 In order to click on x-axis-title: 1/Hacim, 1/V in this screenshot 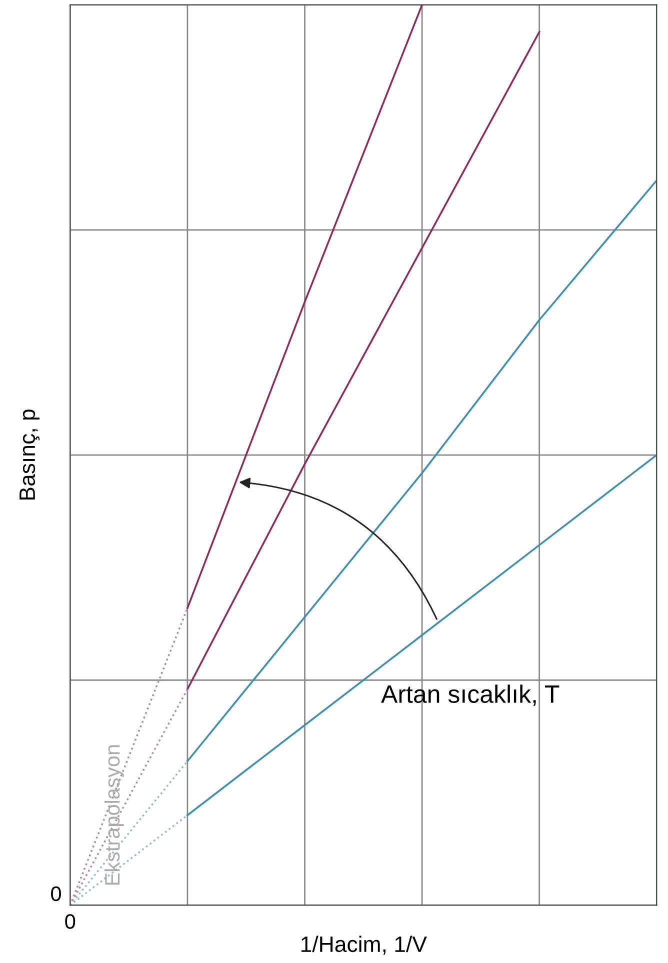, I will do `click(364, 945)`.